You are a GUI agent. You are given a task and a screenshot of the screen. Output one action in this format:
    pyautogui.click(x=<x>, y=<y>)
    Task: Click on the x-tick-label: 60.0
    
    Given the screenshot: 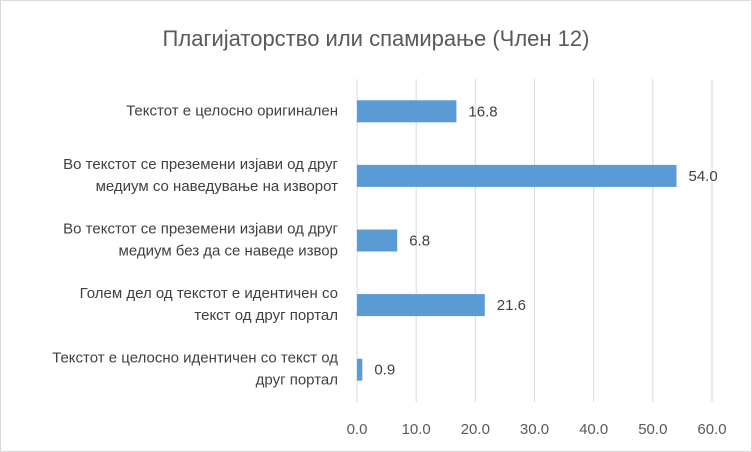 What is the action you would take?
    pyautogui.click(x=711, y=429)
    